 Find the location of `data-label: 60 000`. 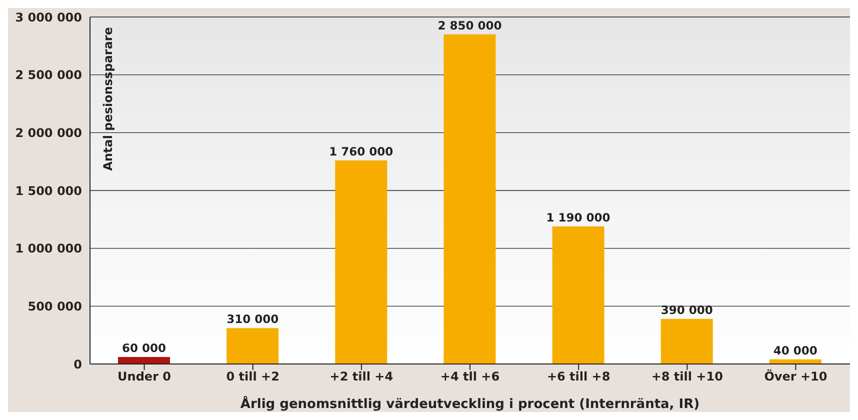

data-label: 60 000 is located at coordinates (144, 348).